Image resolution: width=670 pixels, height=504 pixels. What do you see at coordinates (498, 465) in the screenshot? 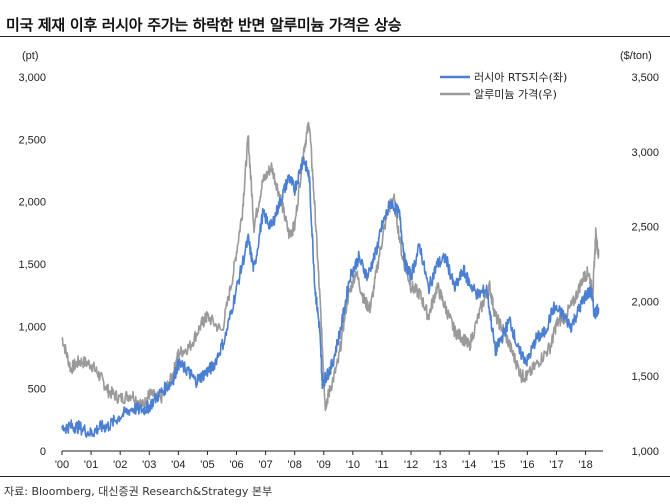
I see `x-tick-label: '15` at bounding box center [498, 465].